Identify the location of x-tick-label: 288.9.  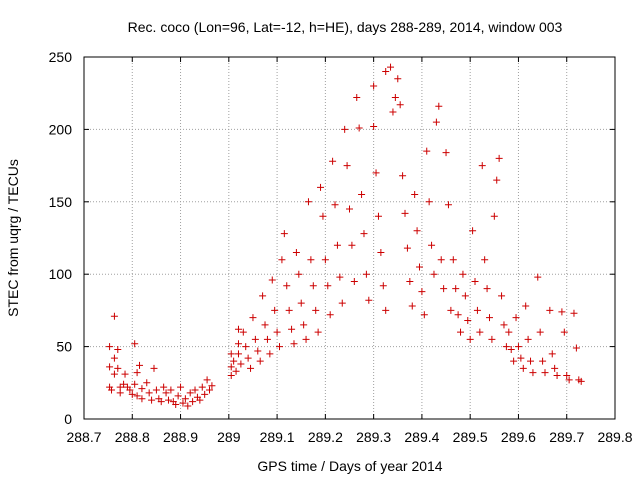
(180, 437).